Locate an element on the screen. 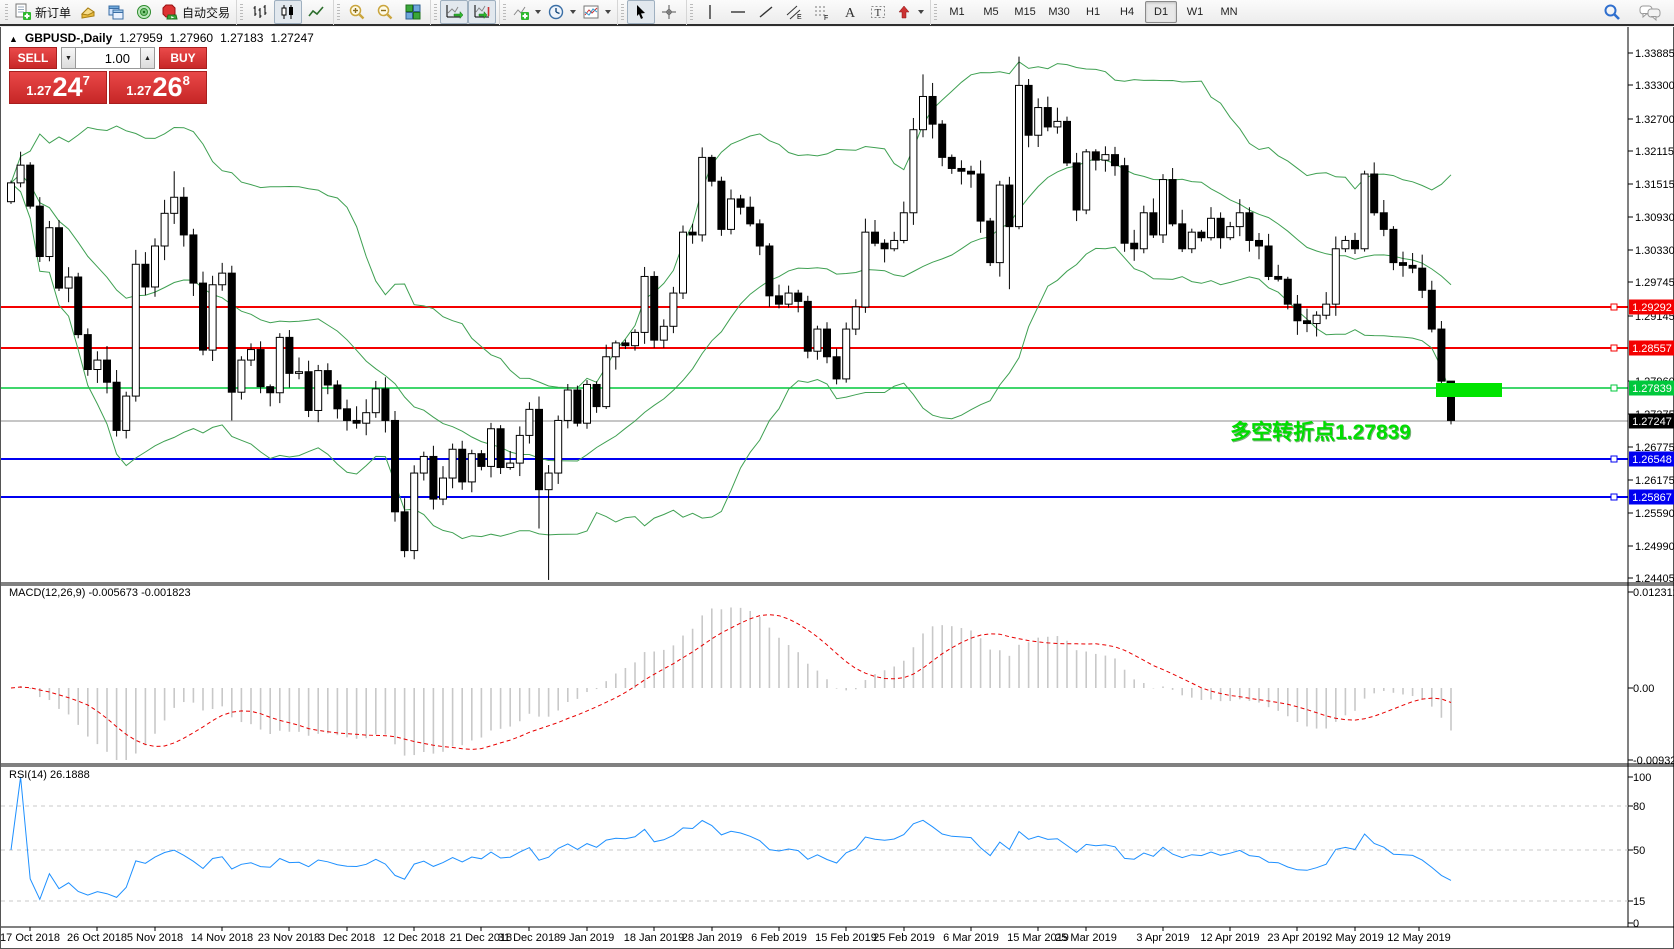 Image resolution: width=1674 pixels, height=949 pixels. buy-button: BUY is located at coordinates (183, 58).